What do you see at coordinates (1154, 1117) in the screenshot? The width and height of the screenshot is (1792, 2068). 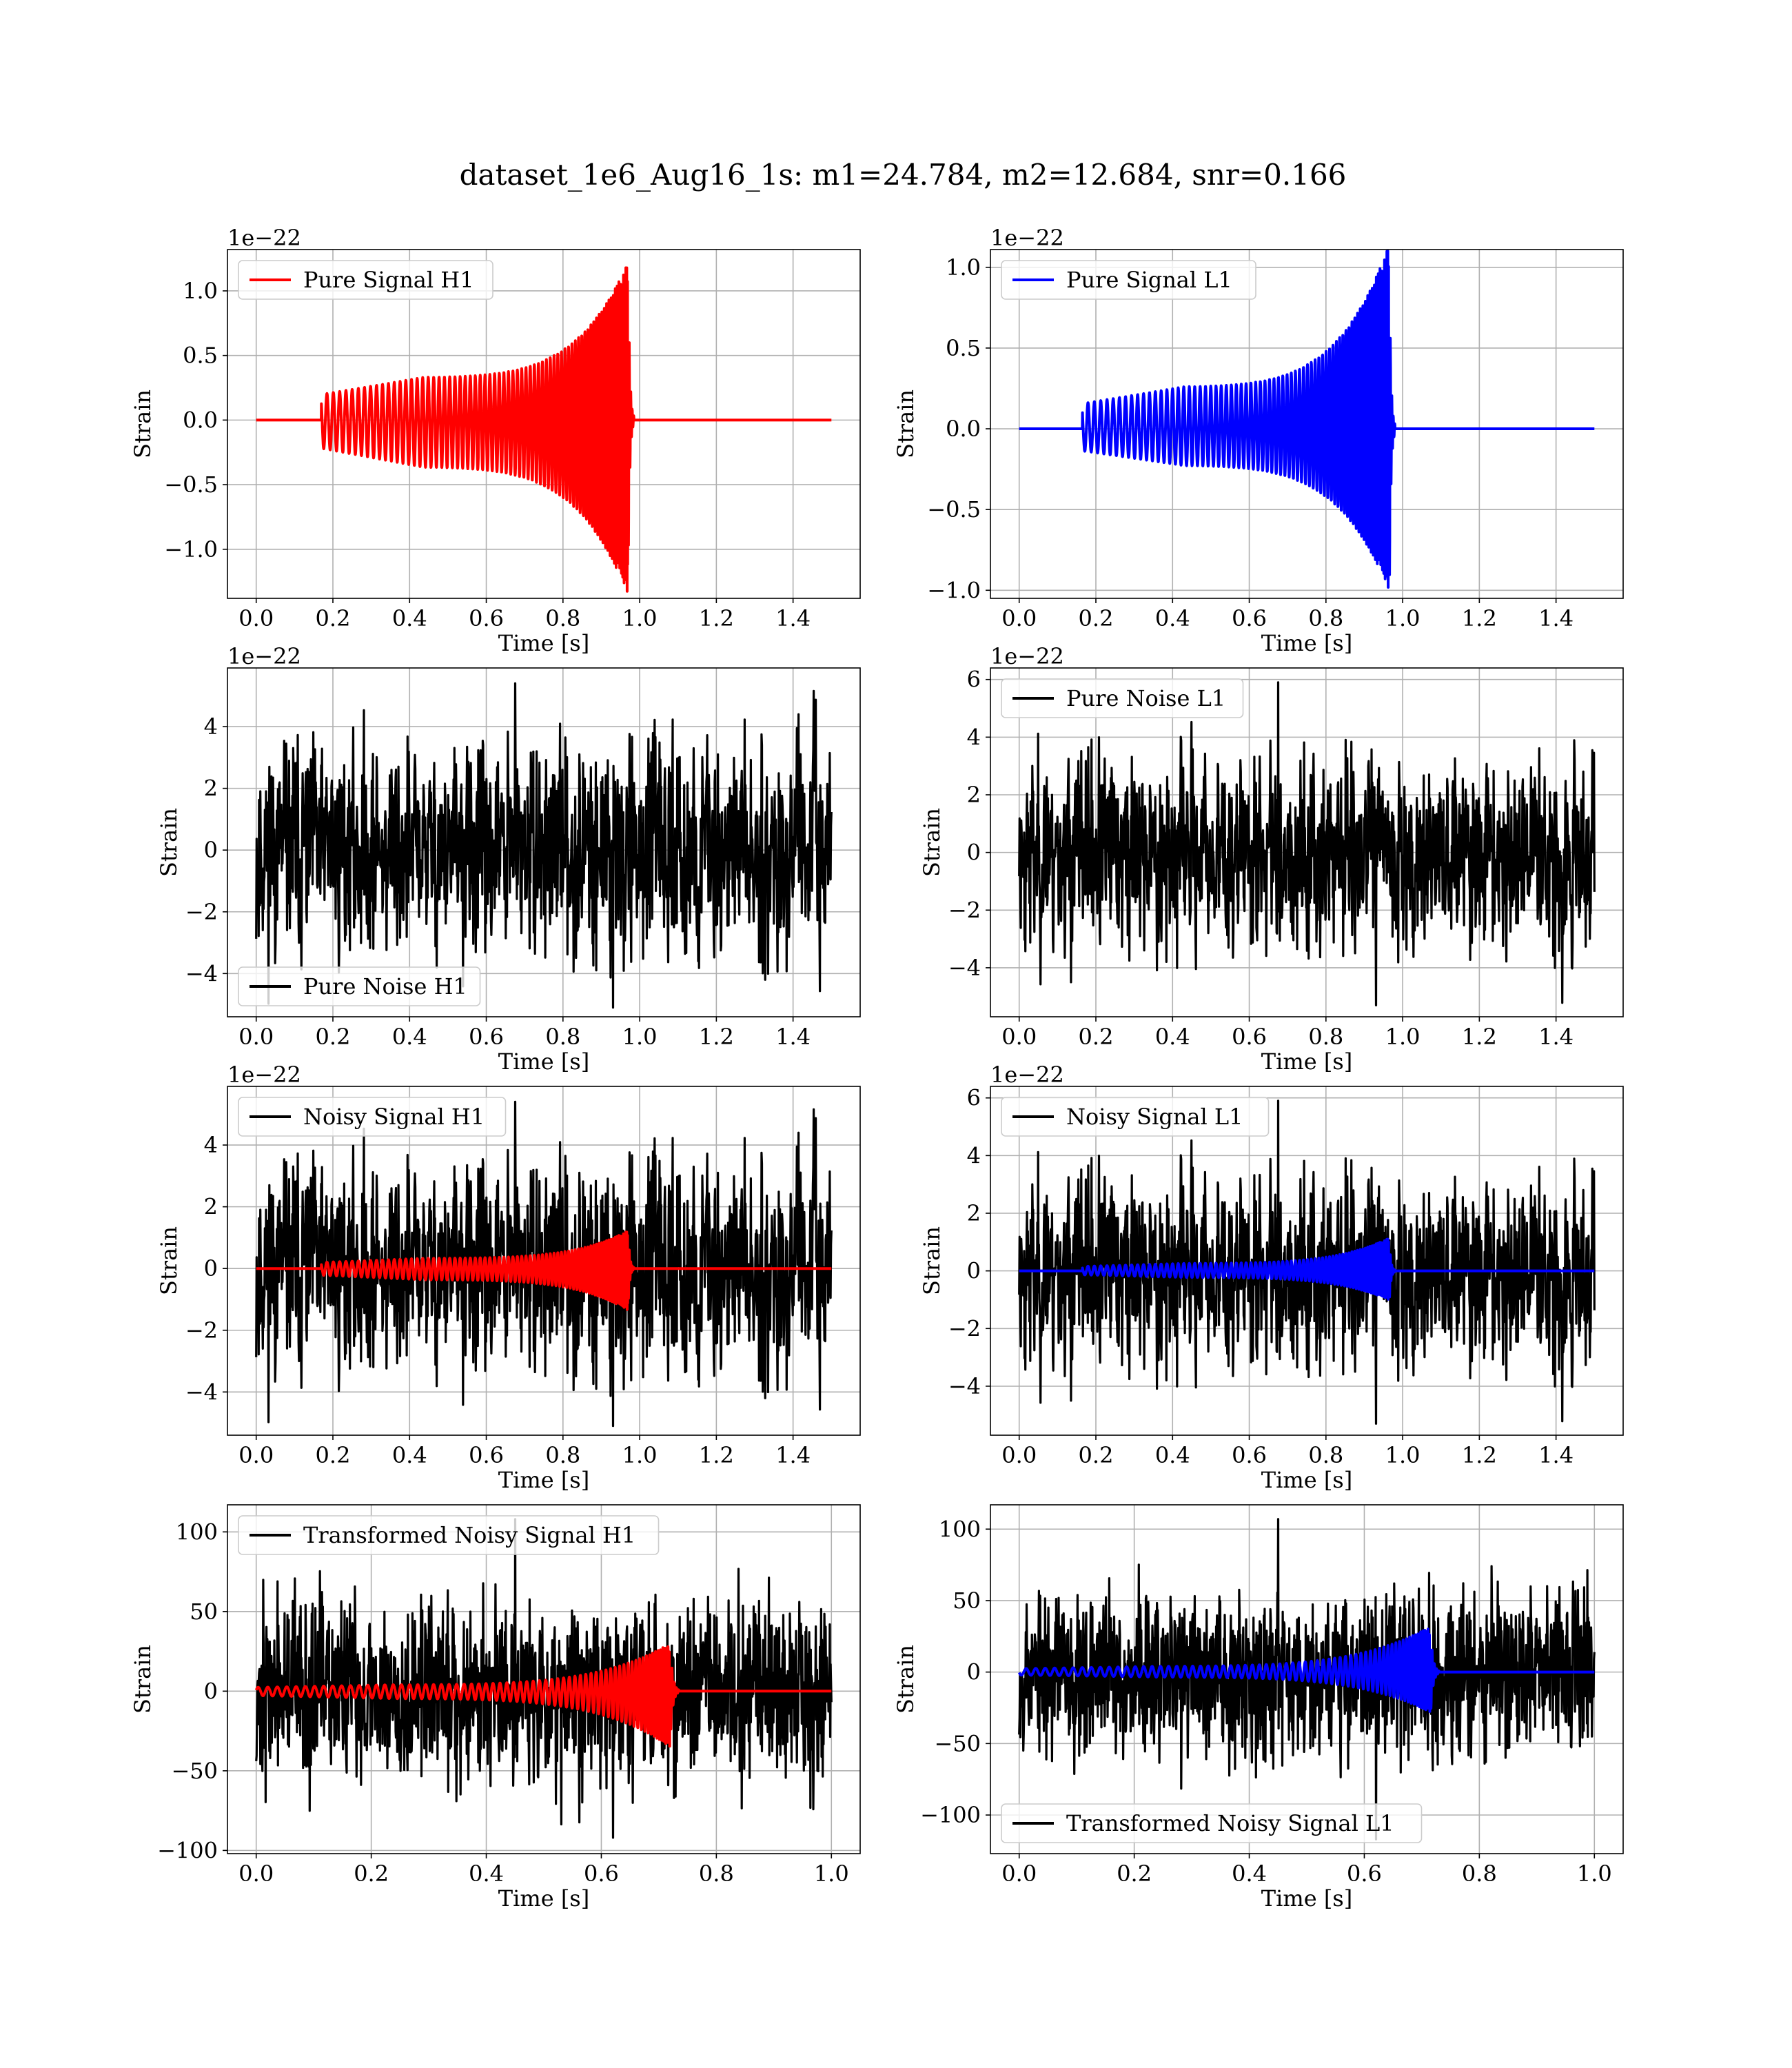 I see `legend-label: Noisy Signal L1` at bounding box center [1154, 1117].